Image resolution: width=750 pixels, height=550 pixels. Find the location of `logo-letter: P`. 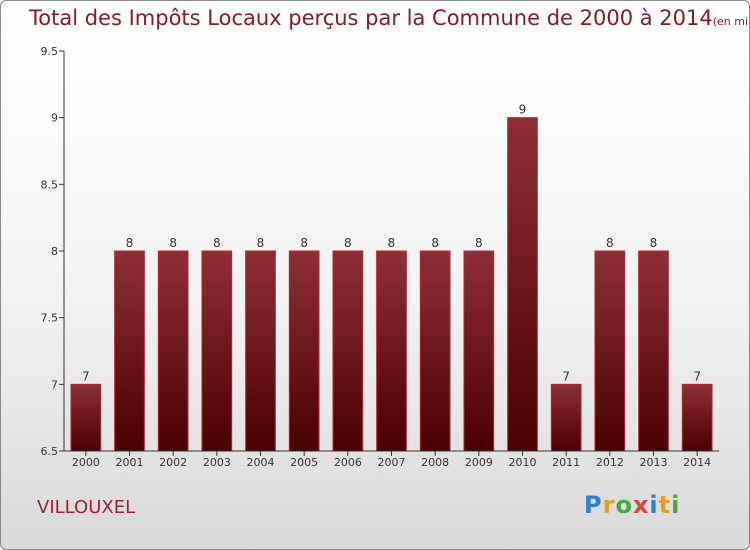

logo-letter: P is located at coordinates (593, 505).